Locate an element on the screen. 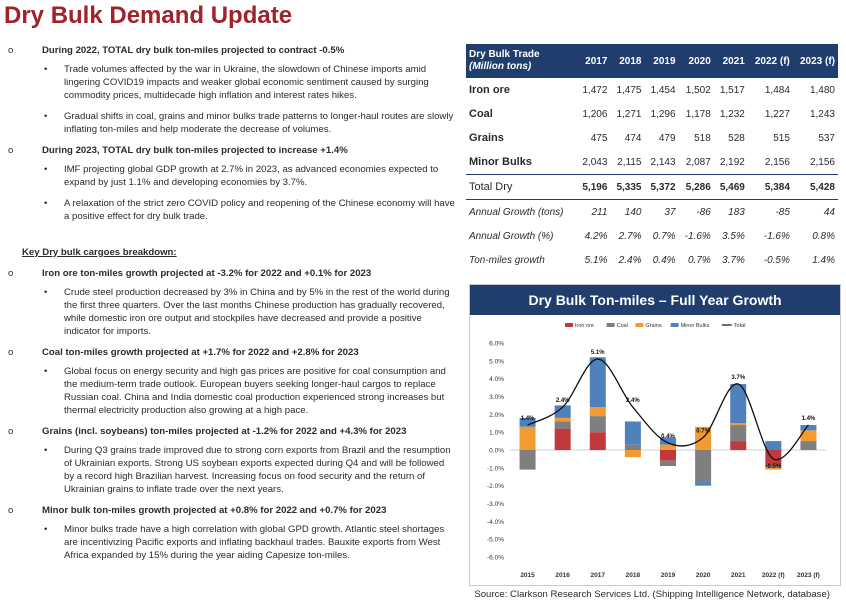  table-cell: 140 is located at coordinates (633, 212).